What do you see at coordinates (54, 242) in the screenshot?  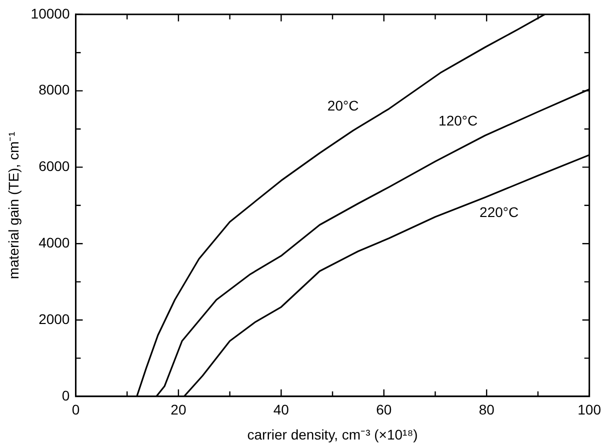 I see `y-tick-label: 4000` at bounding box center [54, 242].